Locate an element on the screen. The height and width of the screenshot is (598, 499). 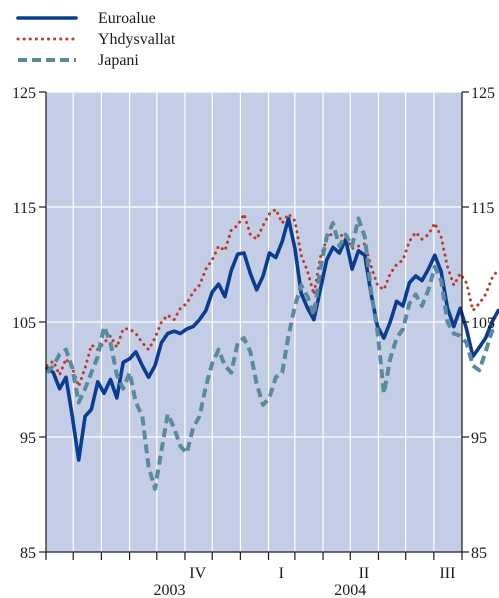
y-tick-label-left: 115 is located at coordinates (24, 208).